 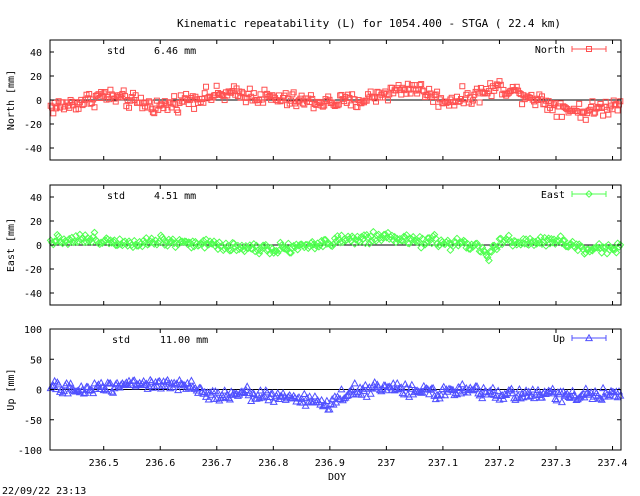 I want to click on x-tick-label: 237.2, so click(x=499, y=463).